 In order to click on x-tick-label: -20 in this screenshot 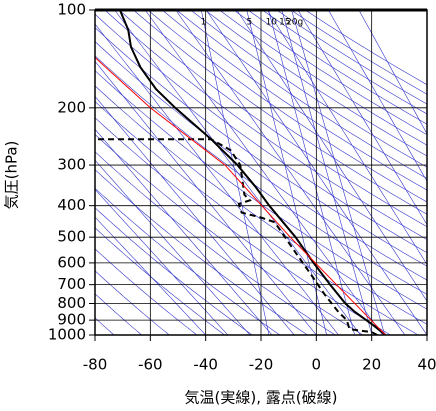, I will do `click(261, 365)`.